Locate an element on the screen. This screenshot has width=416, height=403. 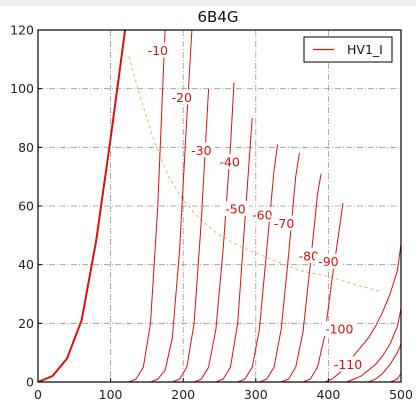
curve-label: -90 is located at coordinates (328, 261).